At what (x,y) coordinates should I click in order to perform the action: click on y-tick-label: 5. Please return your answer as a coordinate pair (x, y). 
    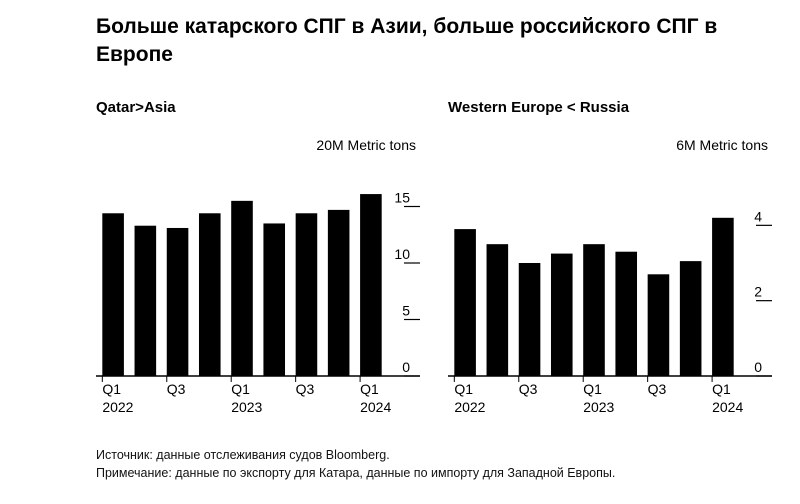
    Looking at the image, I should click on (406, 311).